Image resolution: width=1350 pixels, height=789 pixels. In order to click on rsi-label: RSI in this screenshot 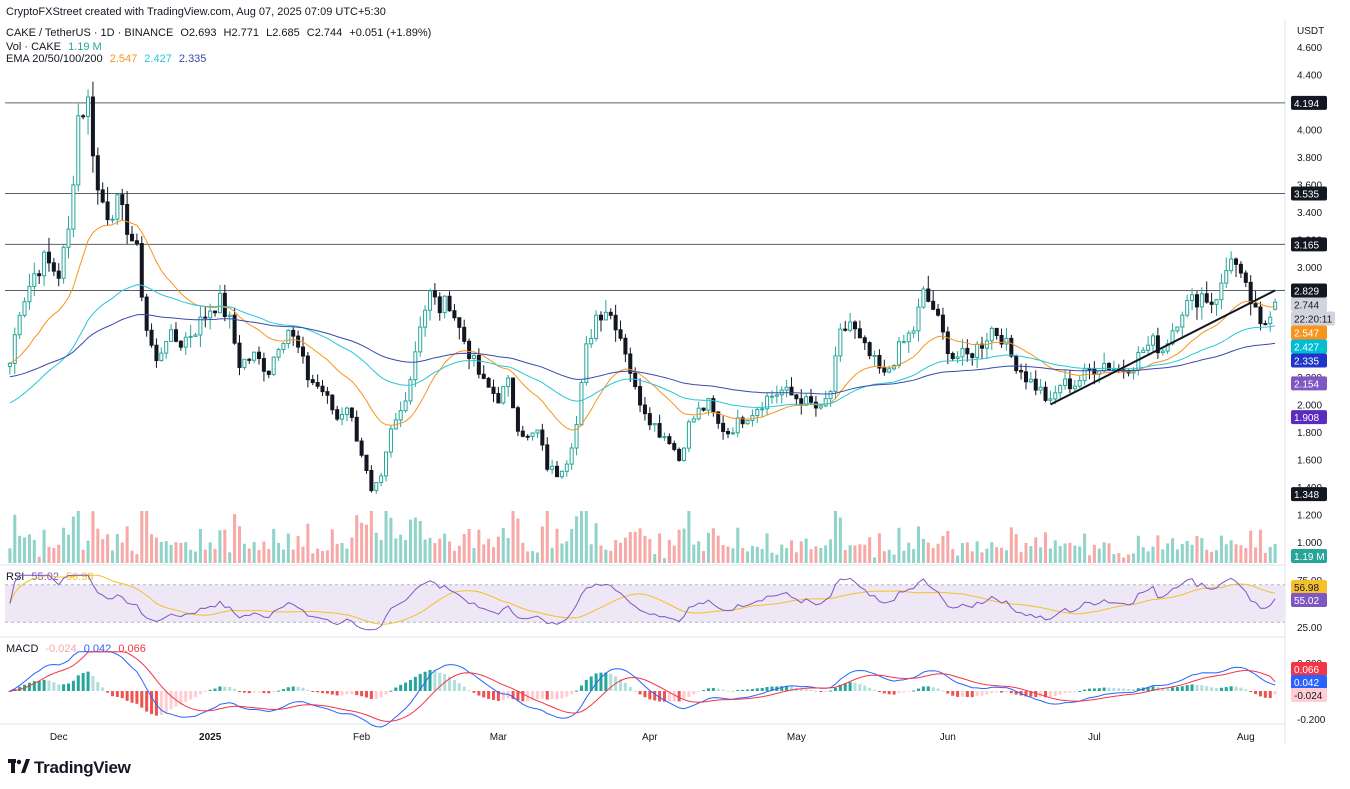, I will do `click(15, 577)`.